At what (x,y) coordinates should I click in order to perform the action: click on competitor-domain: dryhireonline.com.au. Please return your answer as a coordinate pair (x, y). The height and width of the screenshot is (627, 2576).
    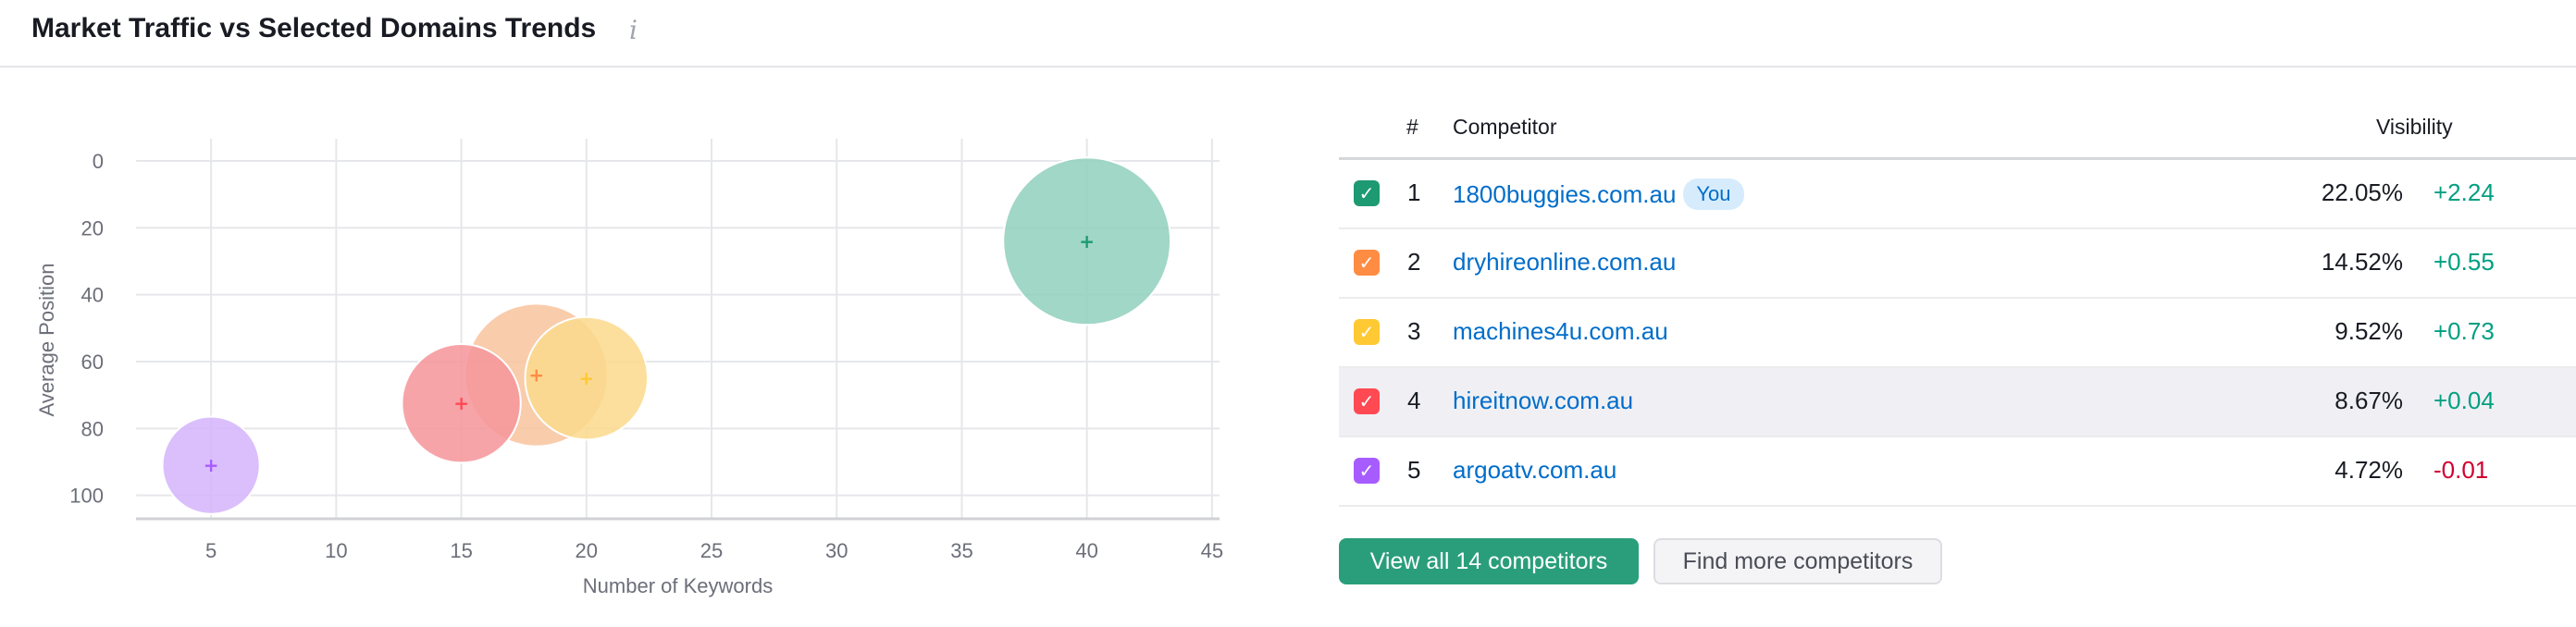
    Looking at the image, I should click on (1565, 262).